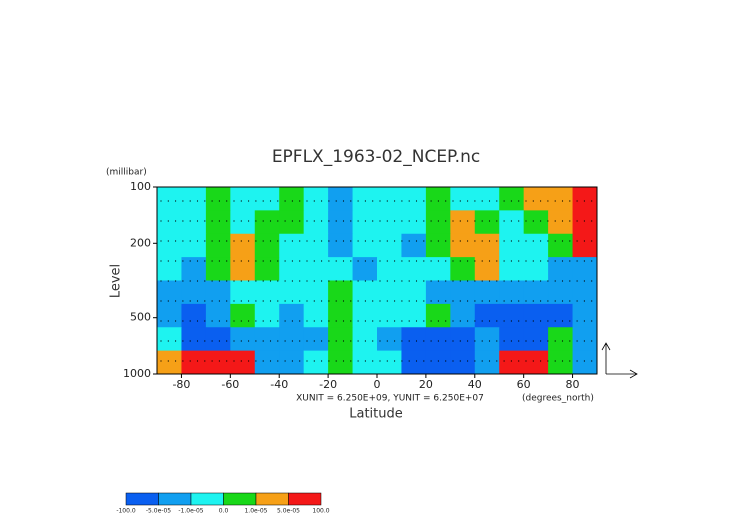 The width and height of the screenshot is (752, 532). Describe the element at coordinates (116, 281) in the screenshot. I see `y-axis-label: Level` at that location.